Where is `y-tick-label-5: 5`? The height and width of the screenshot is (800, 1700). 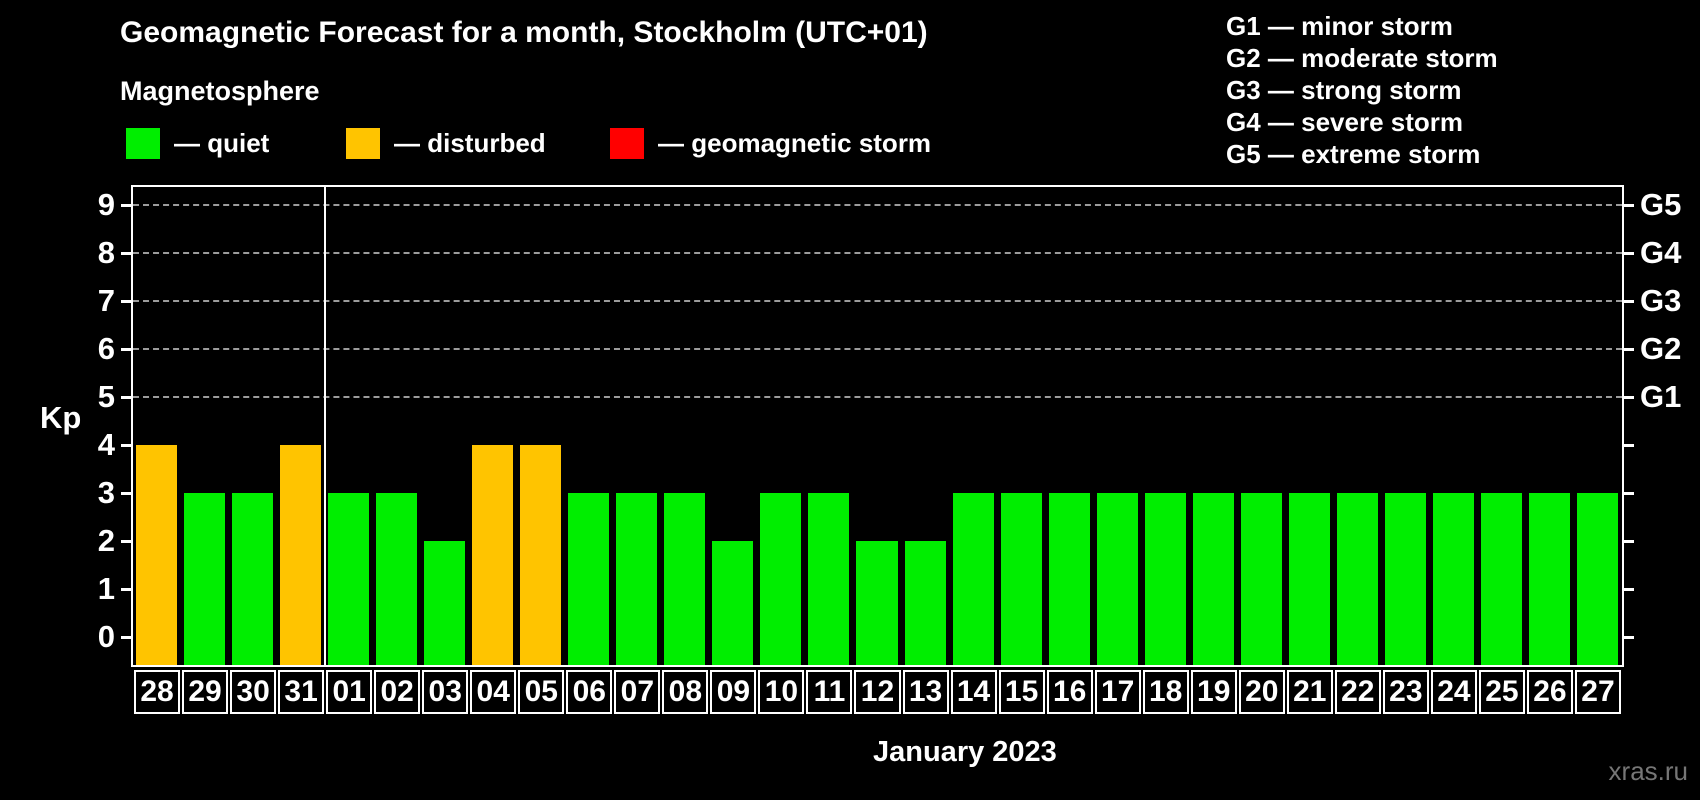
y-tick-label-5: 5 is located at coordinates (106, 396).